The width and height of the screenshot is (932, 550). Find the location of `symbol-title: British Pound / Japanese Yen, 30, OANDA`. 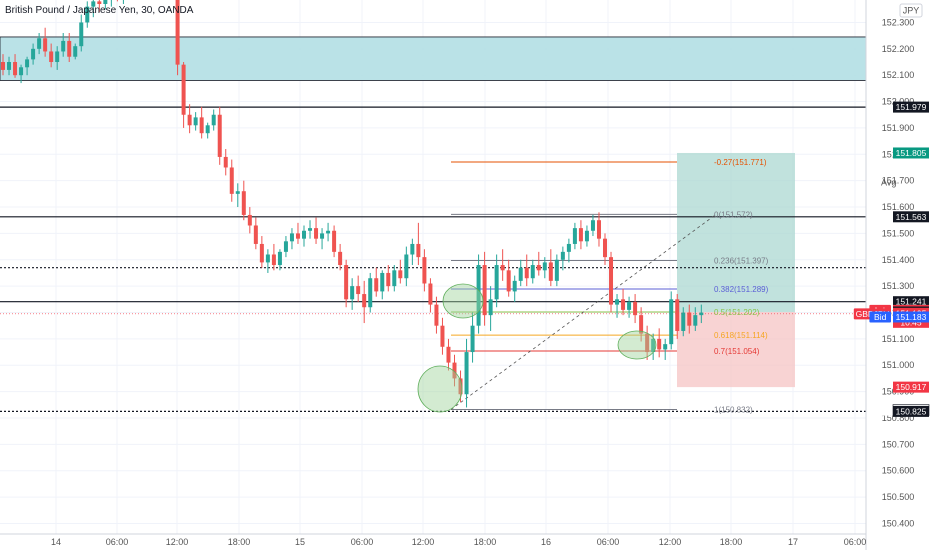

symbol-title: British Pound / Japanese Yen, 30, OANDA is located at coordinates (99, 10).